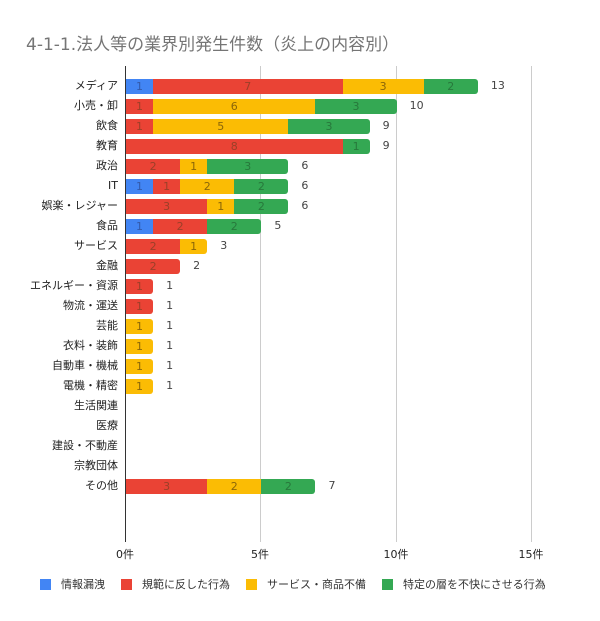  Describe the element at coordinates (278, 225) in the screenshot. I see `total-label: 5` at that location.